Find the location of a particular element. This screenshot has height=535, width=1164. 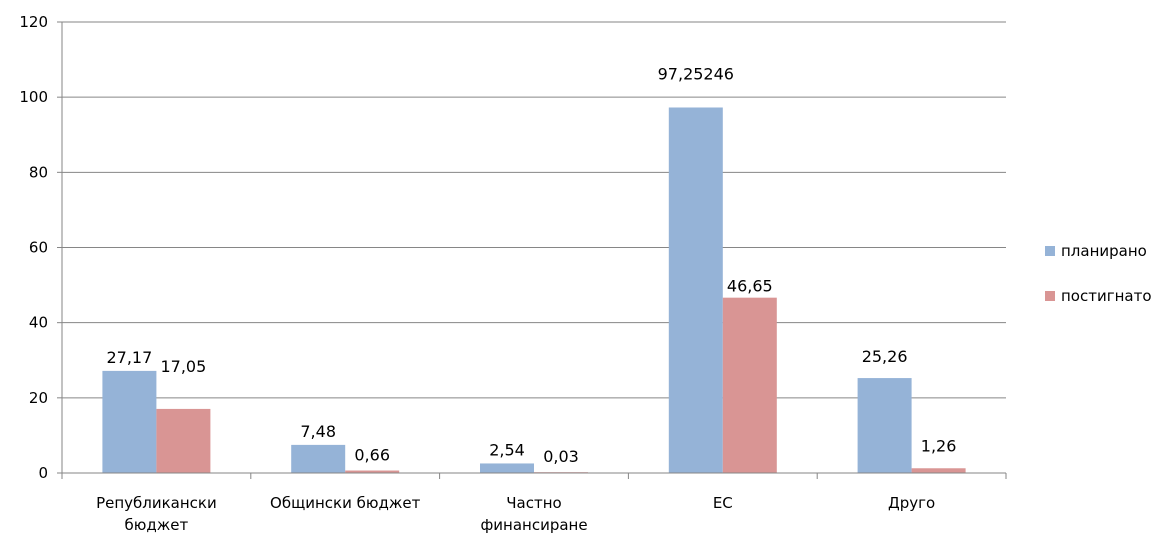

legend-label: планирано is located at coordinates (1104, 251).